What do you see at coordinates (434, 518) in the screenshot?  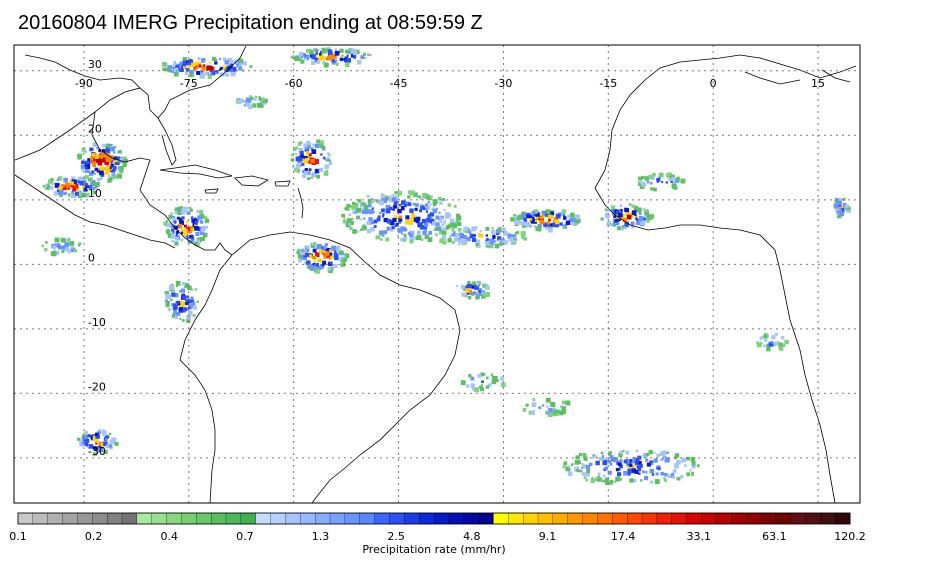 I see `colorbar-frame` at bounding box center [434, 518].